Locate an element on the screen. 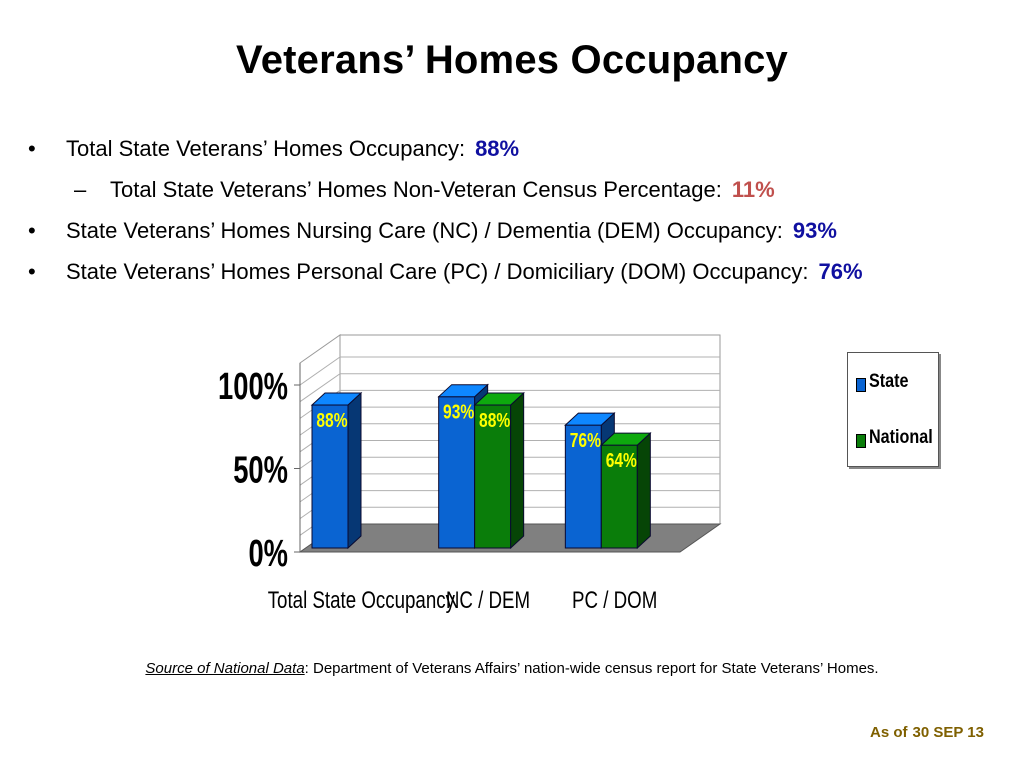 The height and width of the screenshot is (768, 1024). legend-label-state: State is located at coordinates (889, 381).